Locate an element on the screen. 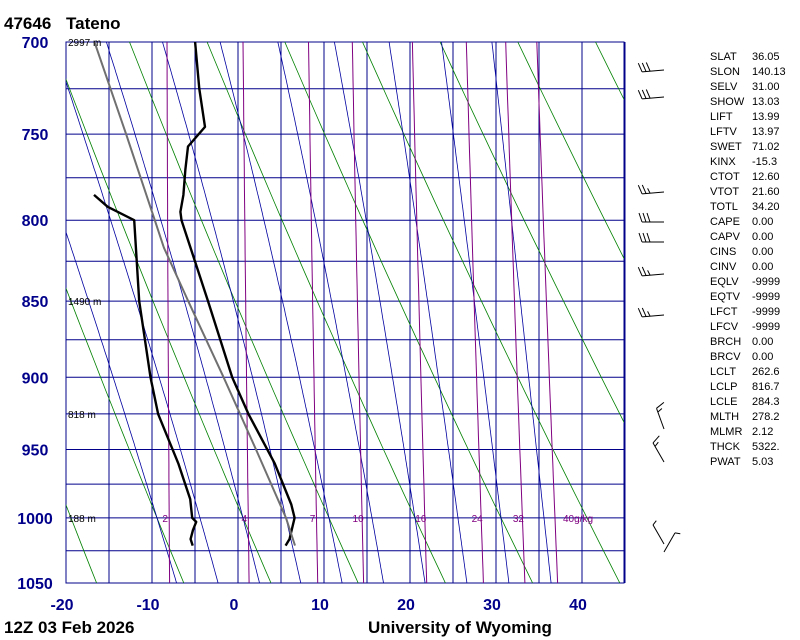 This screenshot has width=800, height=640. index-value: 36.05 is located at coordinates (766, 57).